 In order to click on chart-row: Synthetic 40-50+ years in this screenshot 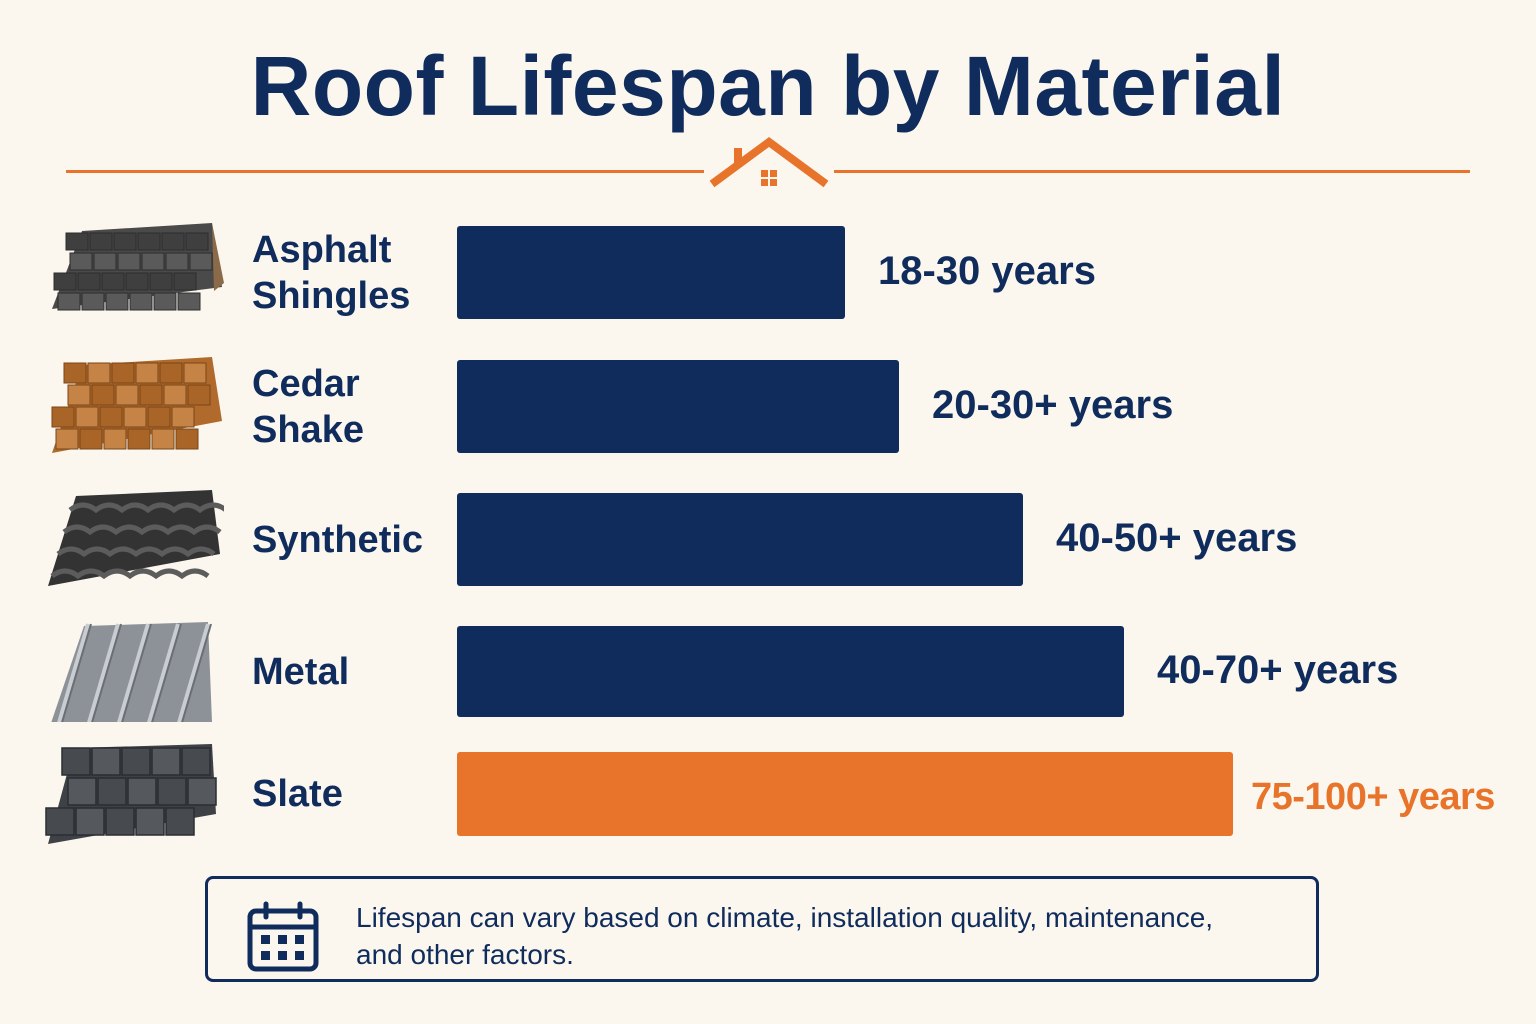, I will do `click(768, 537)`.